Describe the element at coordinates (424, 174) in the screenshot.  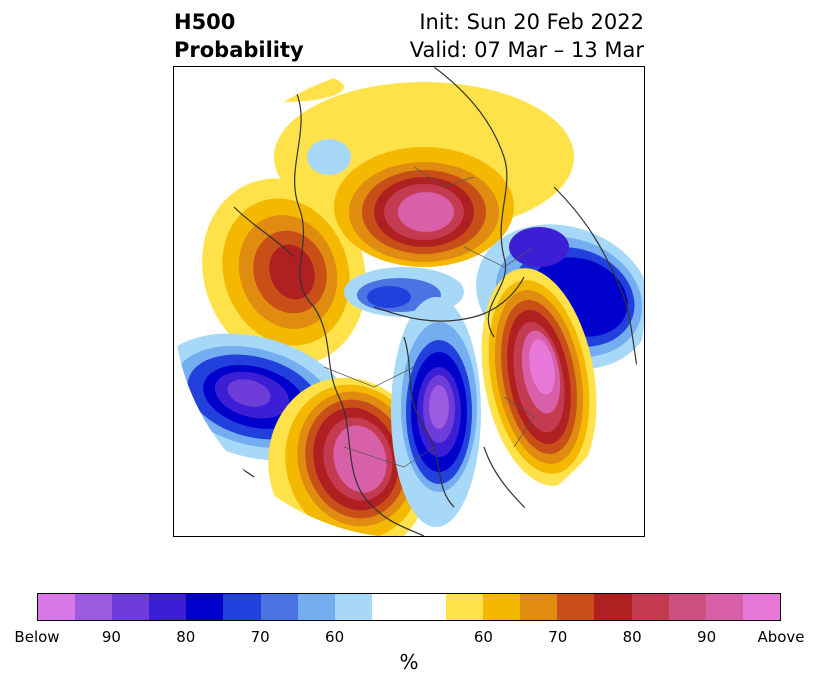
I see `anomaly-above-eurasia` at that location.